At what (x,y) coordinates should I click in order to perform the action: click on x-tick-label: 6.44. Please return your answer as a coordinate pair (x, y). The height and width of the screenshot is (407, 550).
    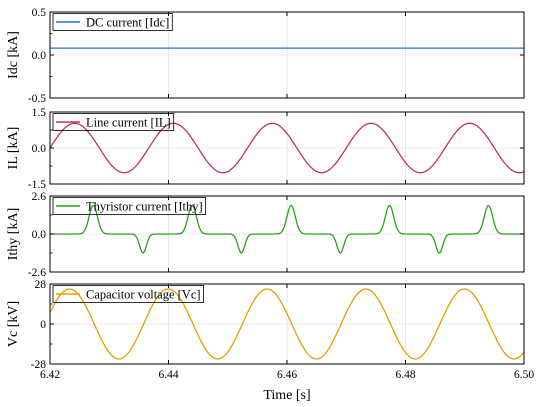
    Looking at the image, I should click on (168, 375).